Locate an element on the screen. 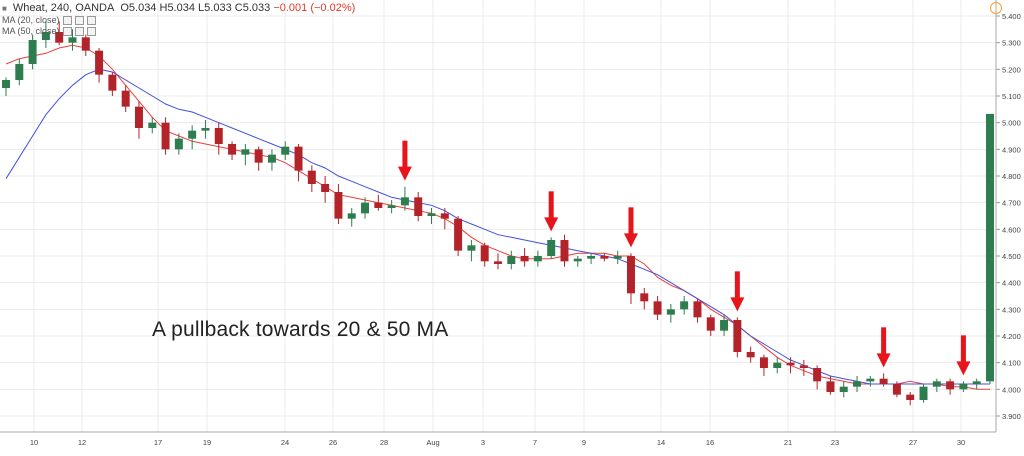  y-tick-label: 4.900 is located at coordinates (1011, 149).